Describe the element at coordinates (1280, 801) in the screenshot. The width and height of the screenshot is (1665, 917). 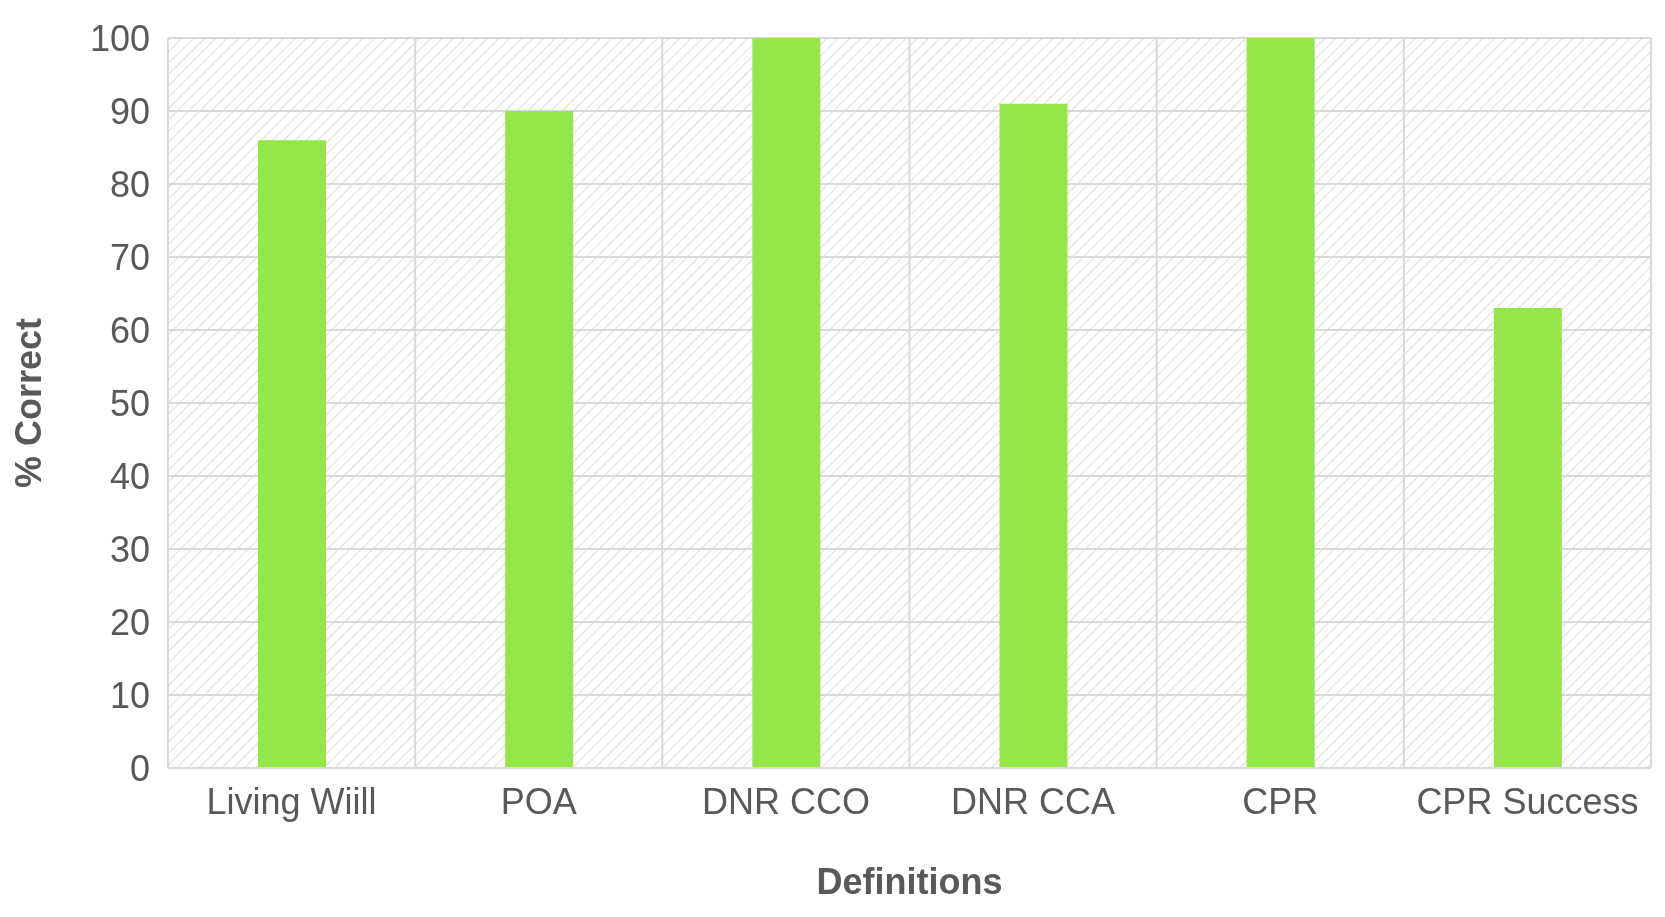
I see `x-tick-label: CPR` at that location.